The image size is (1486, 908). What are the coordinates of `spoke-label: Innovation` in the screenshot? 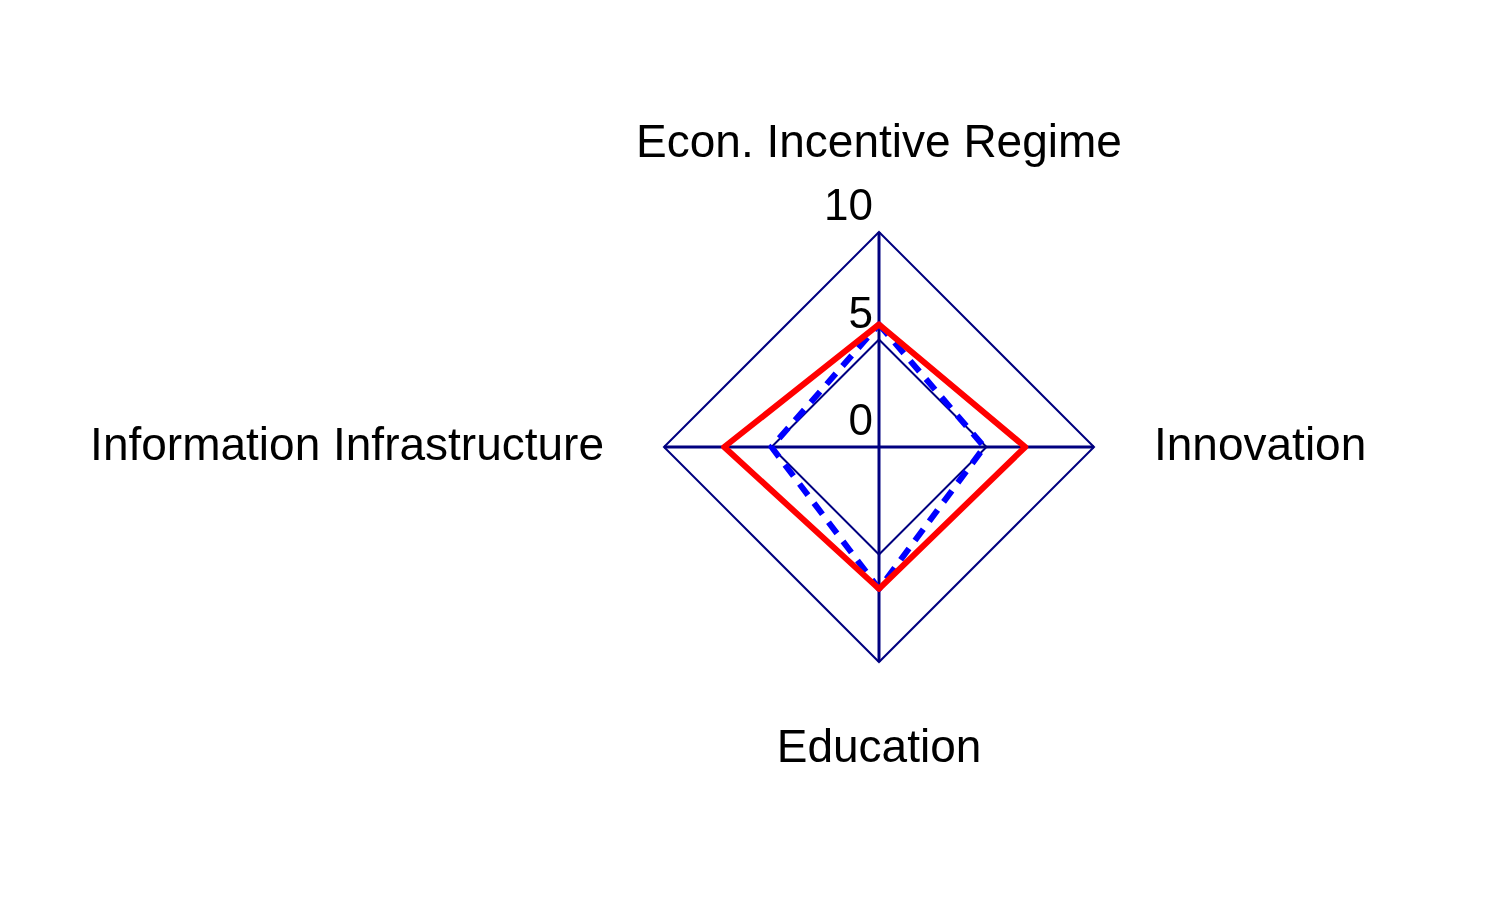 It's located at (1260, 443).